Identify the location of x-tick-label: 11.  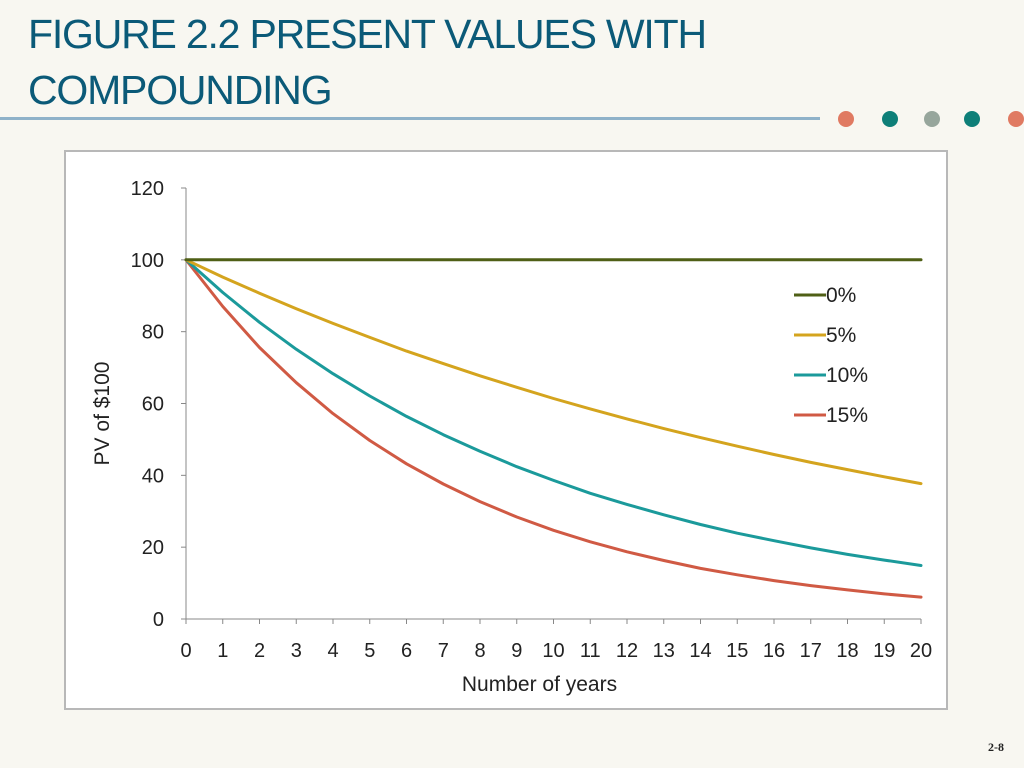
(590, 651).